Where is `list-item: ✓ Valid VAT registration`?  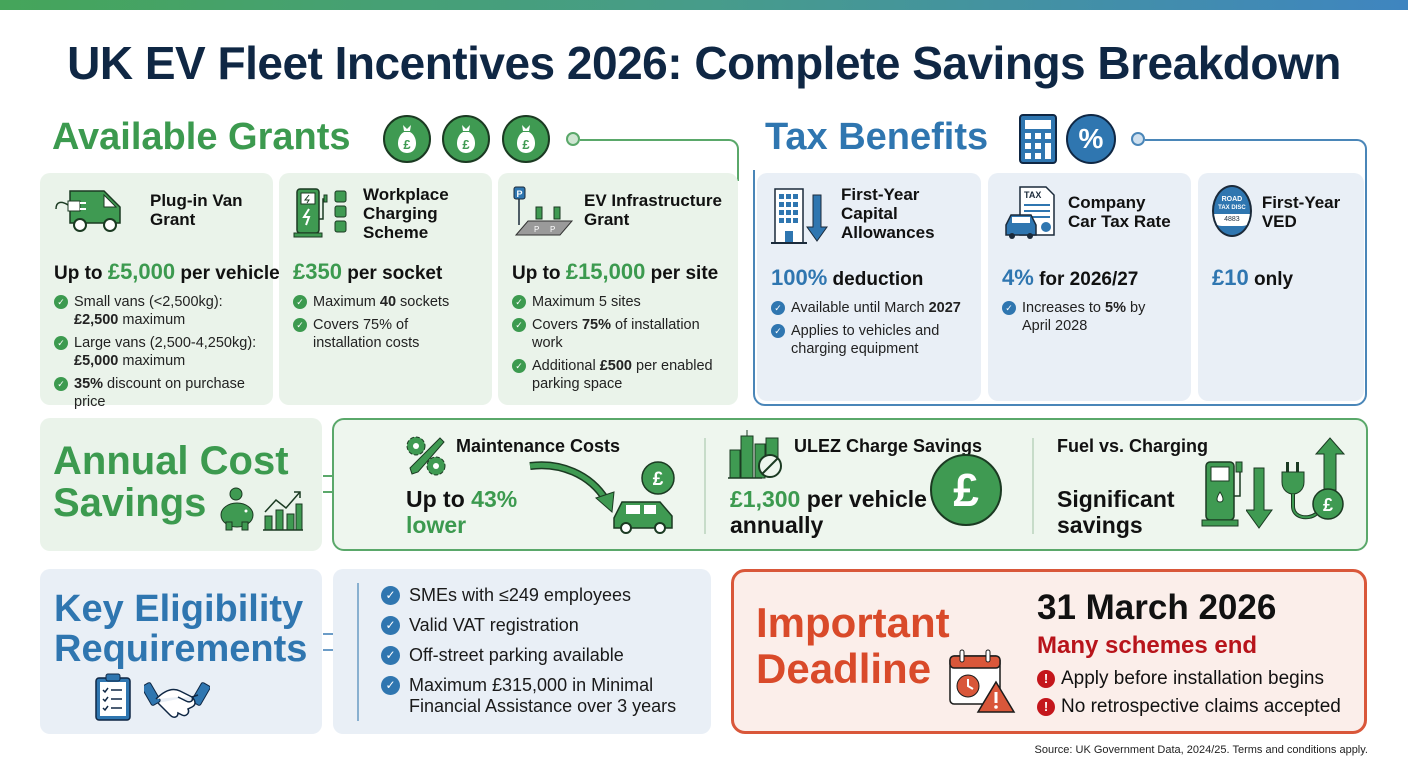
list-item: ✓ Valid VAT registration is located at coordinates (531, 625).